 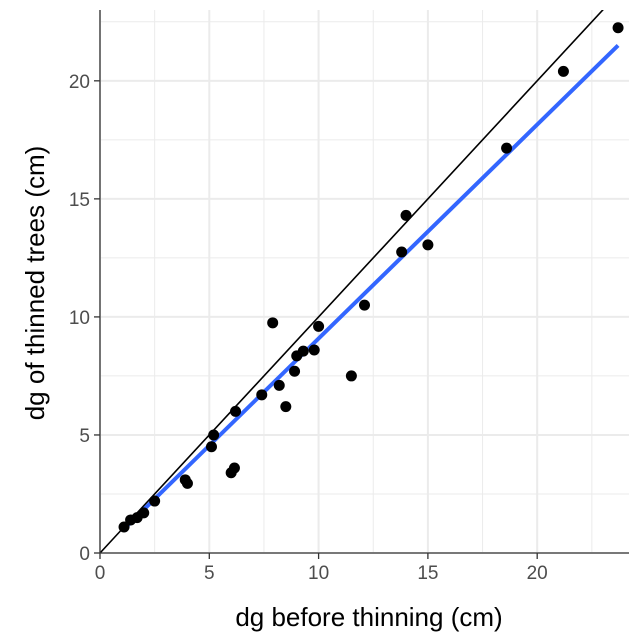 What do you see at coordinates (427, 573) in the screenshot?
I see `x-tick-label: 15` at bounding box center [427, 573].